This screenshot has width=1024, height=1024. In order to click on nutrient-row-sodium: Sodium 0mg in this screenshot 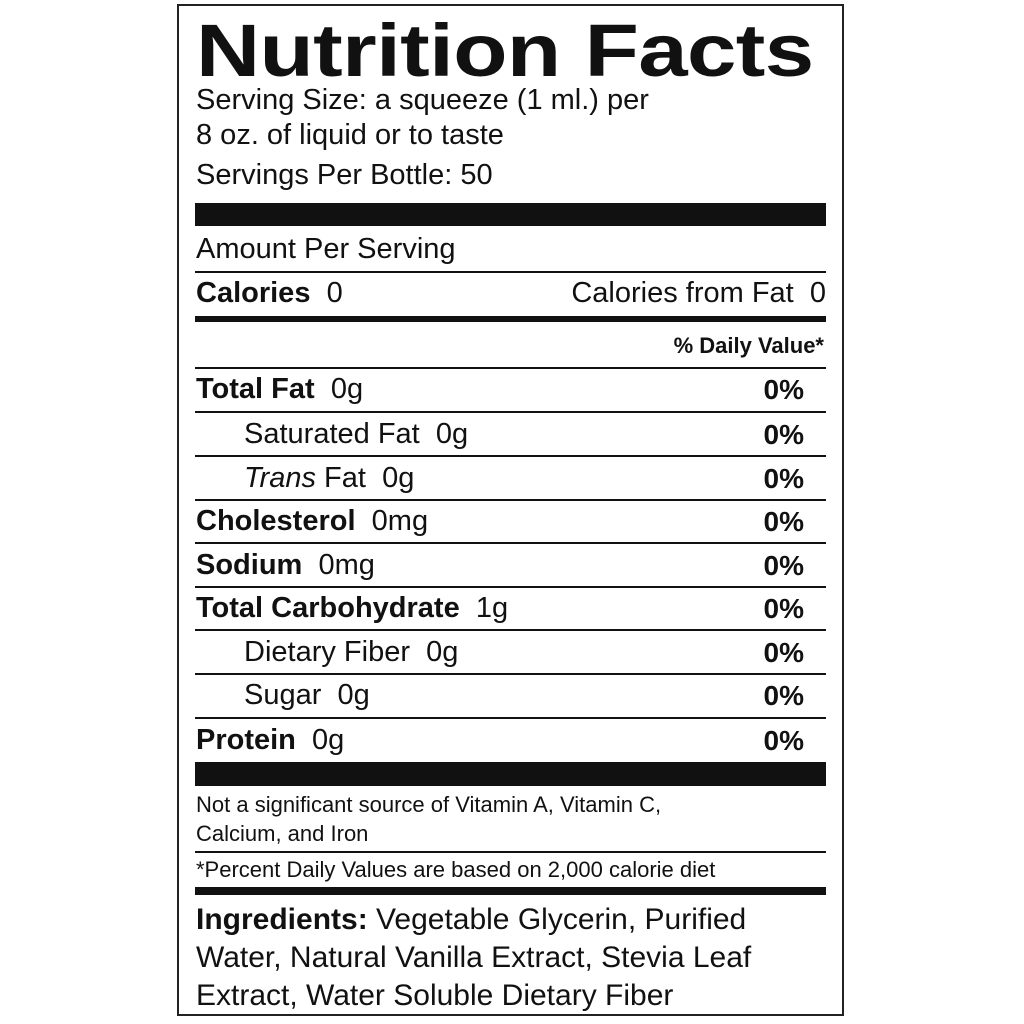, I will do `click(285, 565)`.